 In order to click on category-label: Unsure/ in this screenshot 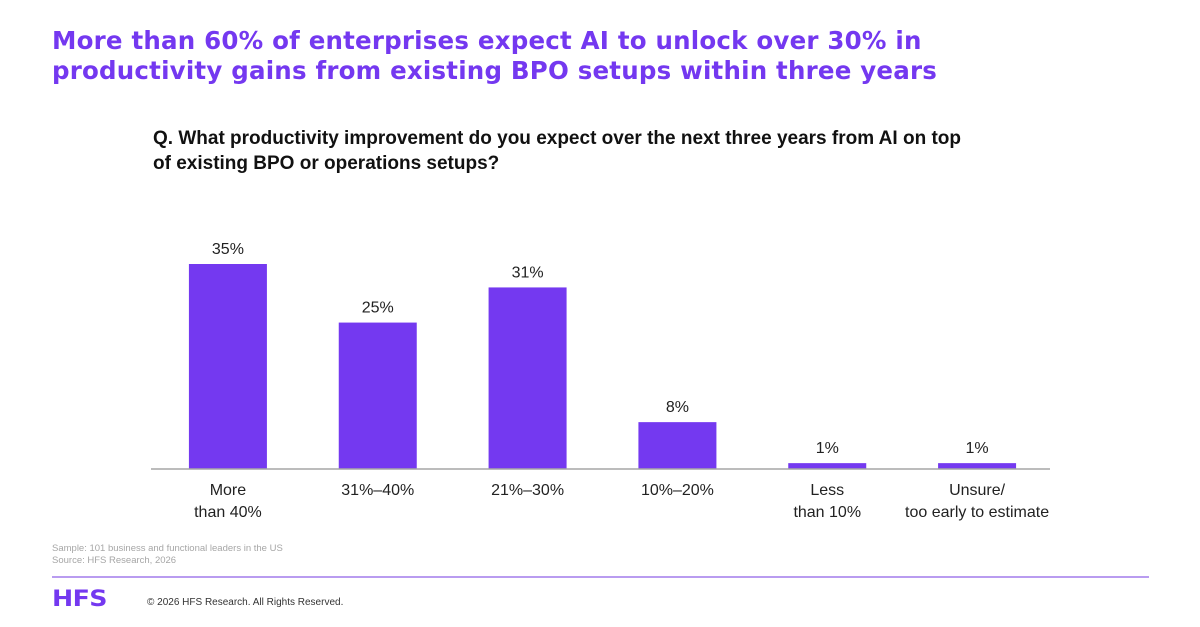, I will do `click(977, 490)`.